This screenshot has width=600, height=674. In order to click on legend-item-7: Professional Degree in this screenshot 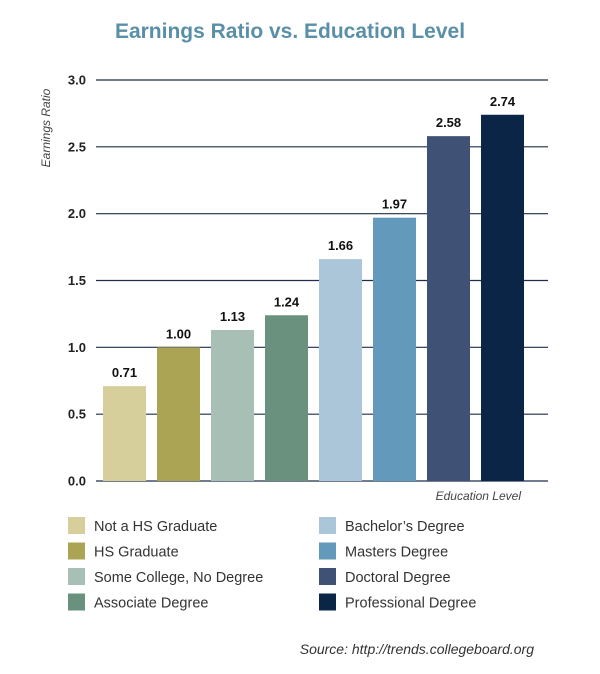, I will do `click(397, 602)`.